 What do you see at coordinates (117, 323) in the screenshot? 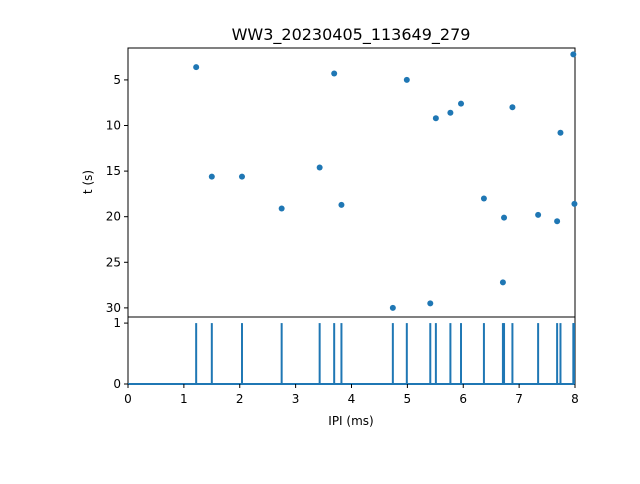
I see `histogram-y-tick-label: 1` at bounding box center [117, 323].